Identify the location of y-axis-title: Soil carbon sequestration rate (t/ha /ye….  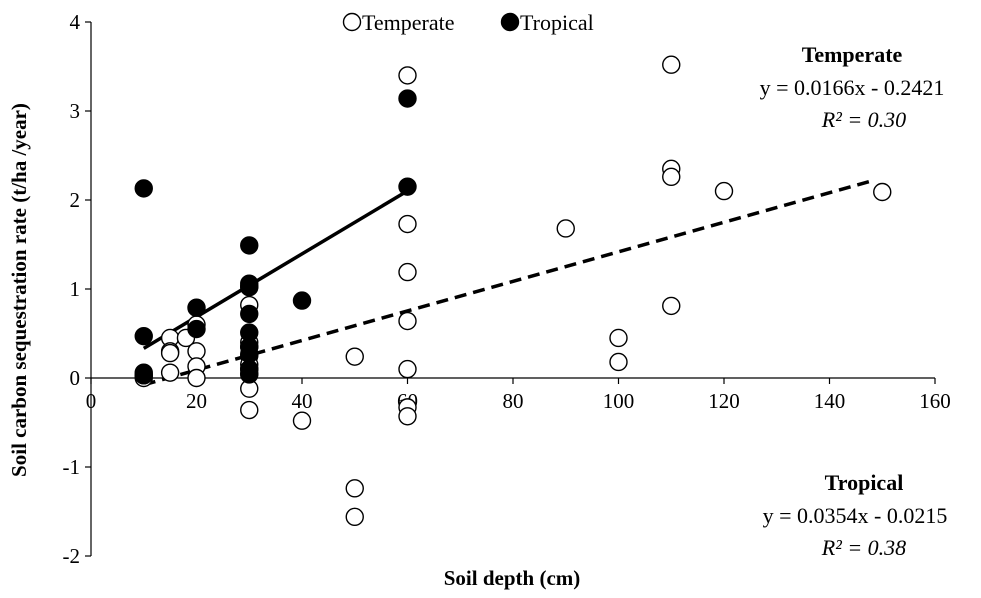
(19, 290).